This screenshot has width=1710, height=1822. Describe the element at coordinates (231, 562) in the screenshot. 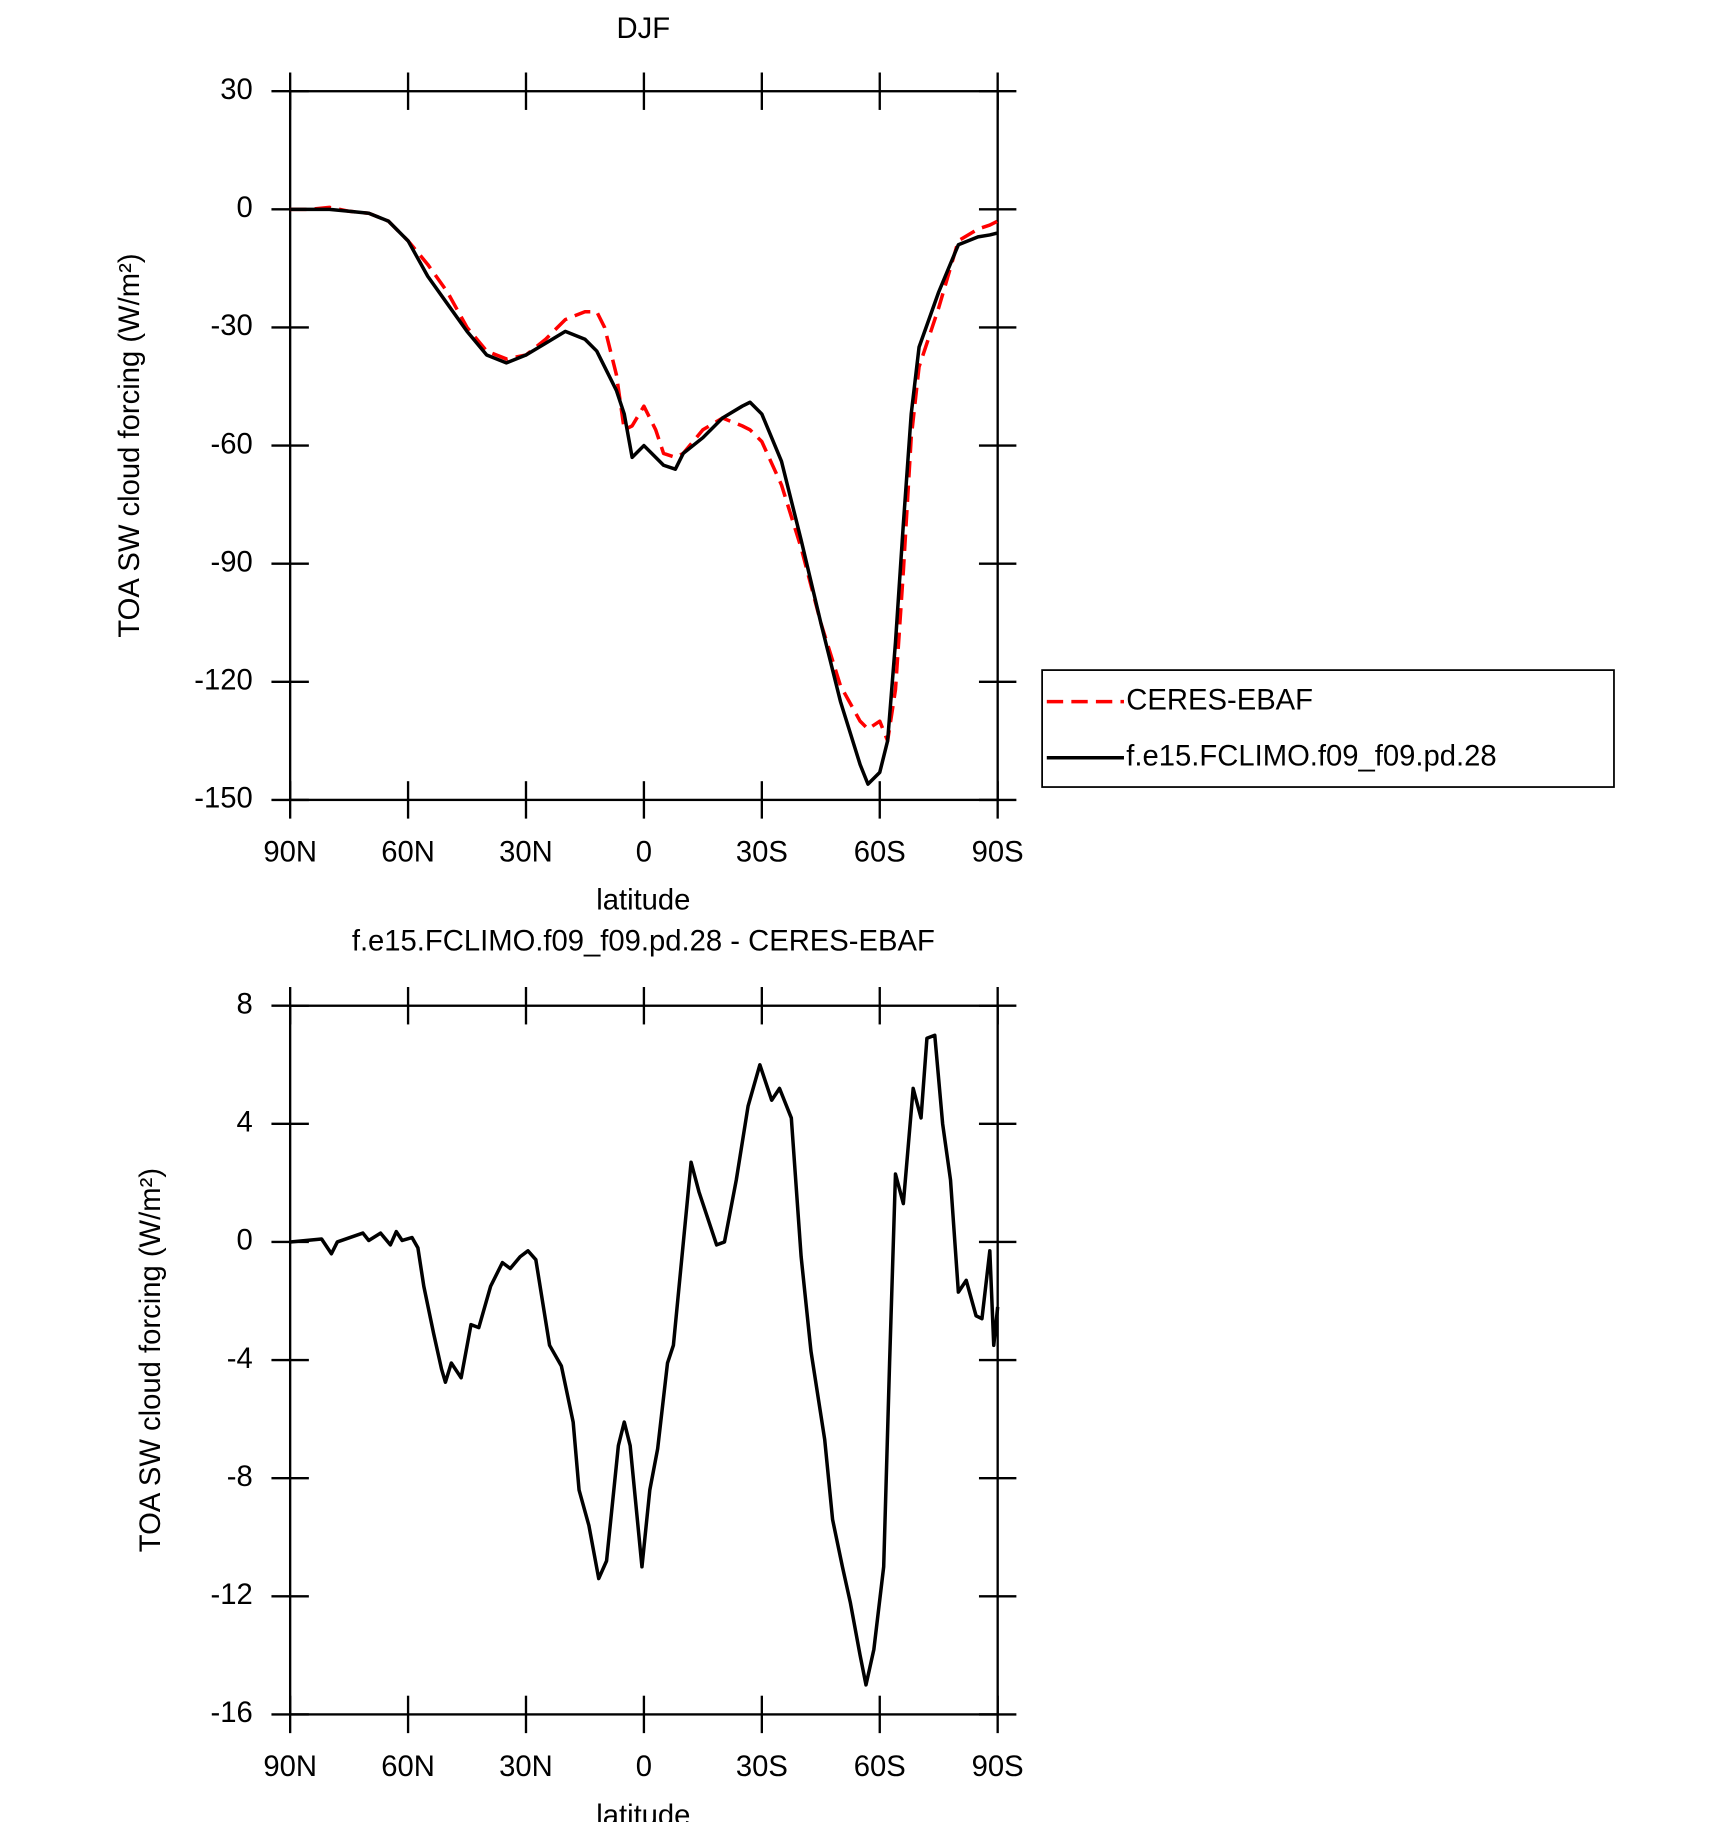

I see `y-tick-label: -90` at that location.